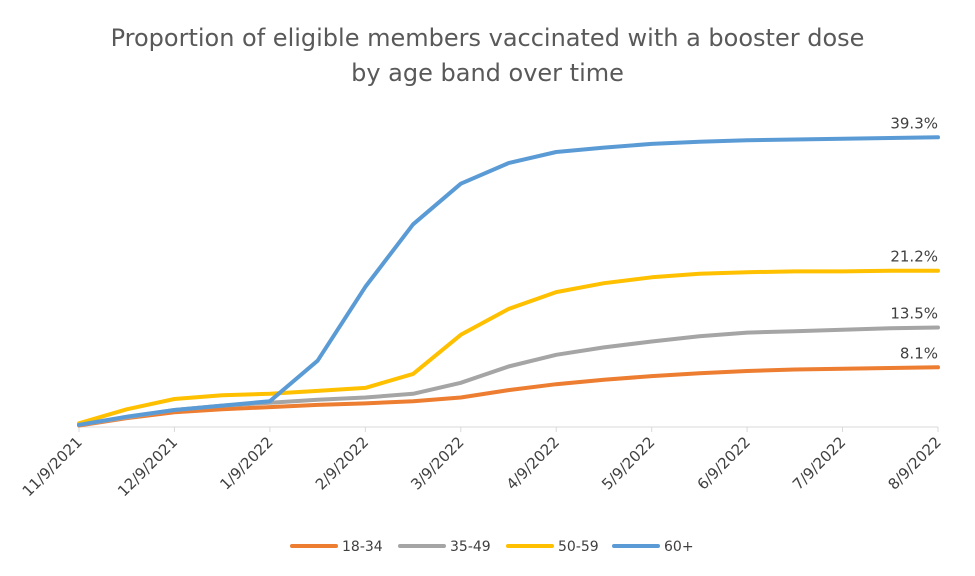 This screenshot has height=576, width=975. I want to click on x-tick-label: 3/9/2022, so click(437, 463).